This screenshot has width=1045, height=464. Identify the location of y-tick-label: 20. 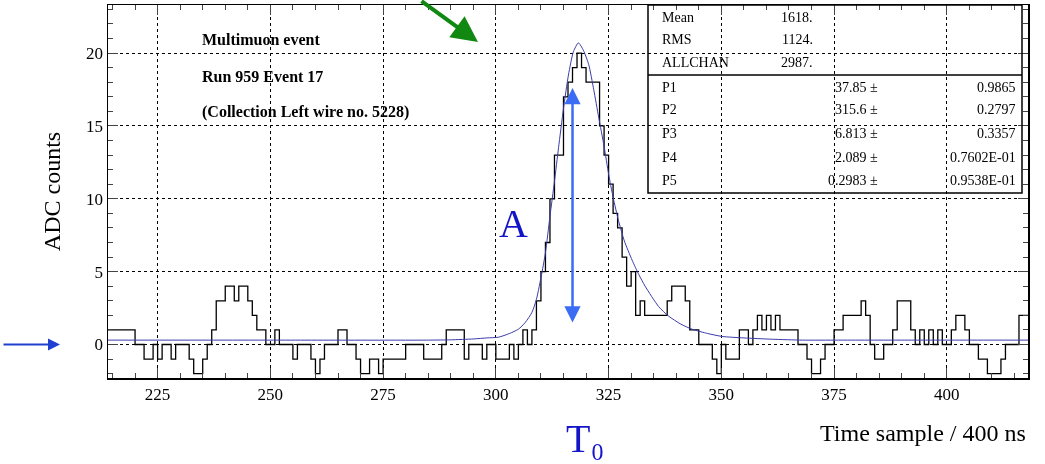
(95, 54).